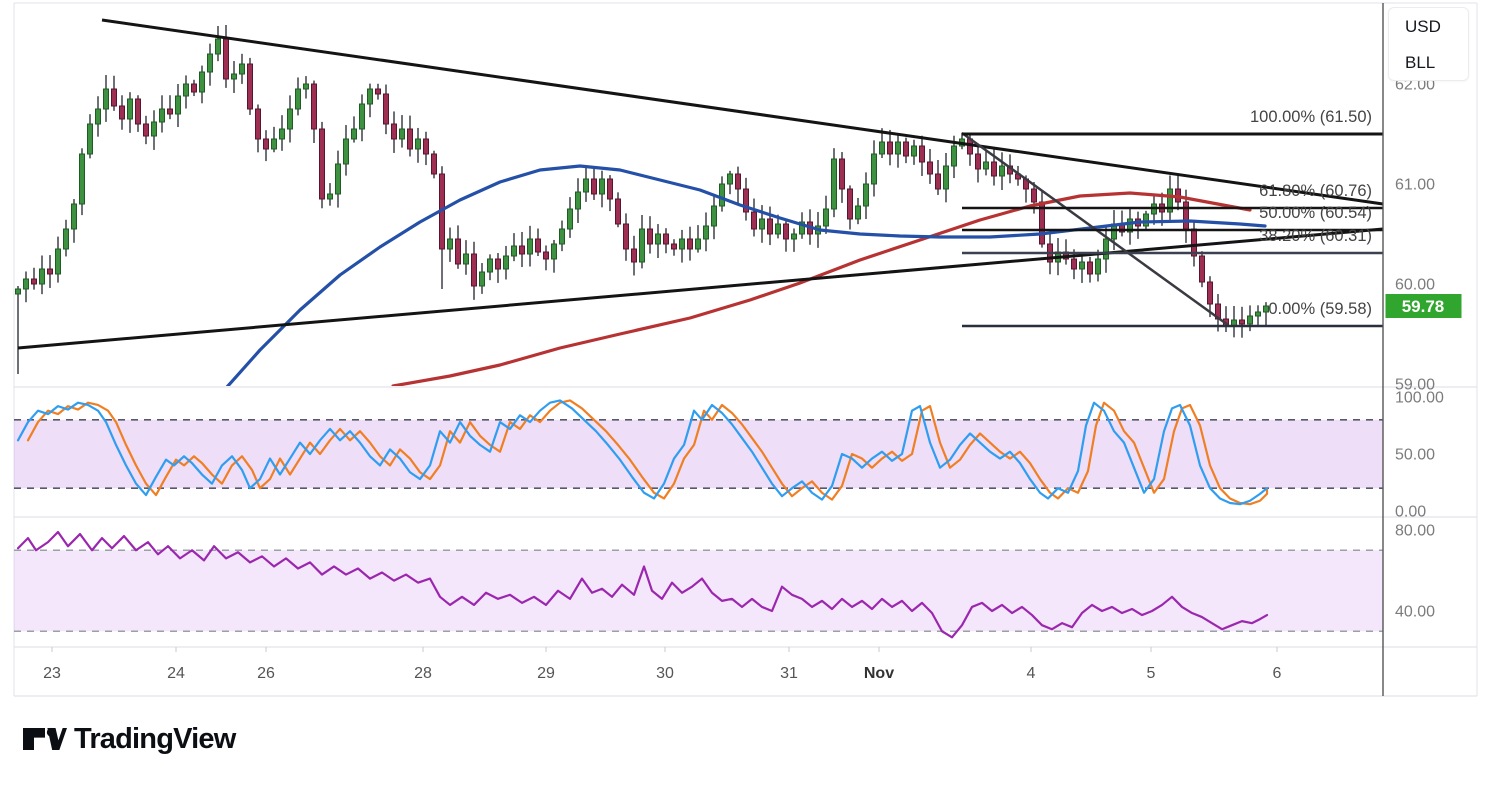  Describe the element at coordinates (642, 584) in the screenshot. I see `rsi-line` at that location.